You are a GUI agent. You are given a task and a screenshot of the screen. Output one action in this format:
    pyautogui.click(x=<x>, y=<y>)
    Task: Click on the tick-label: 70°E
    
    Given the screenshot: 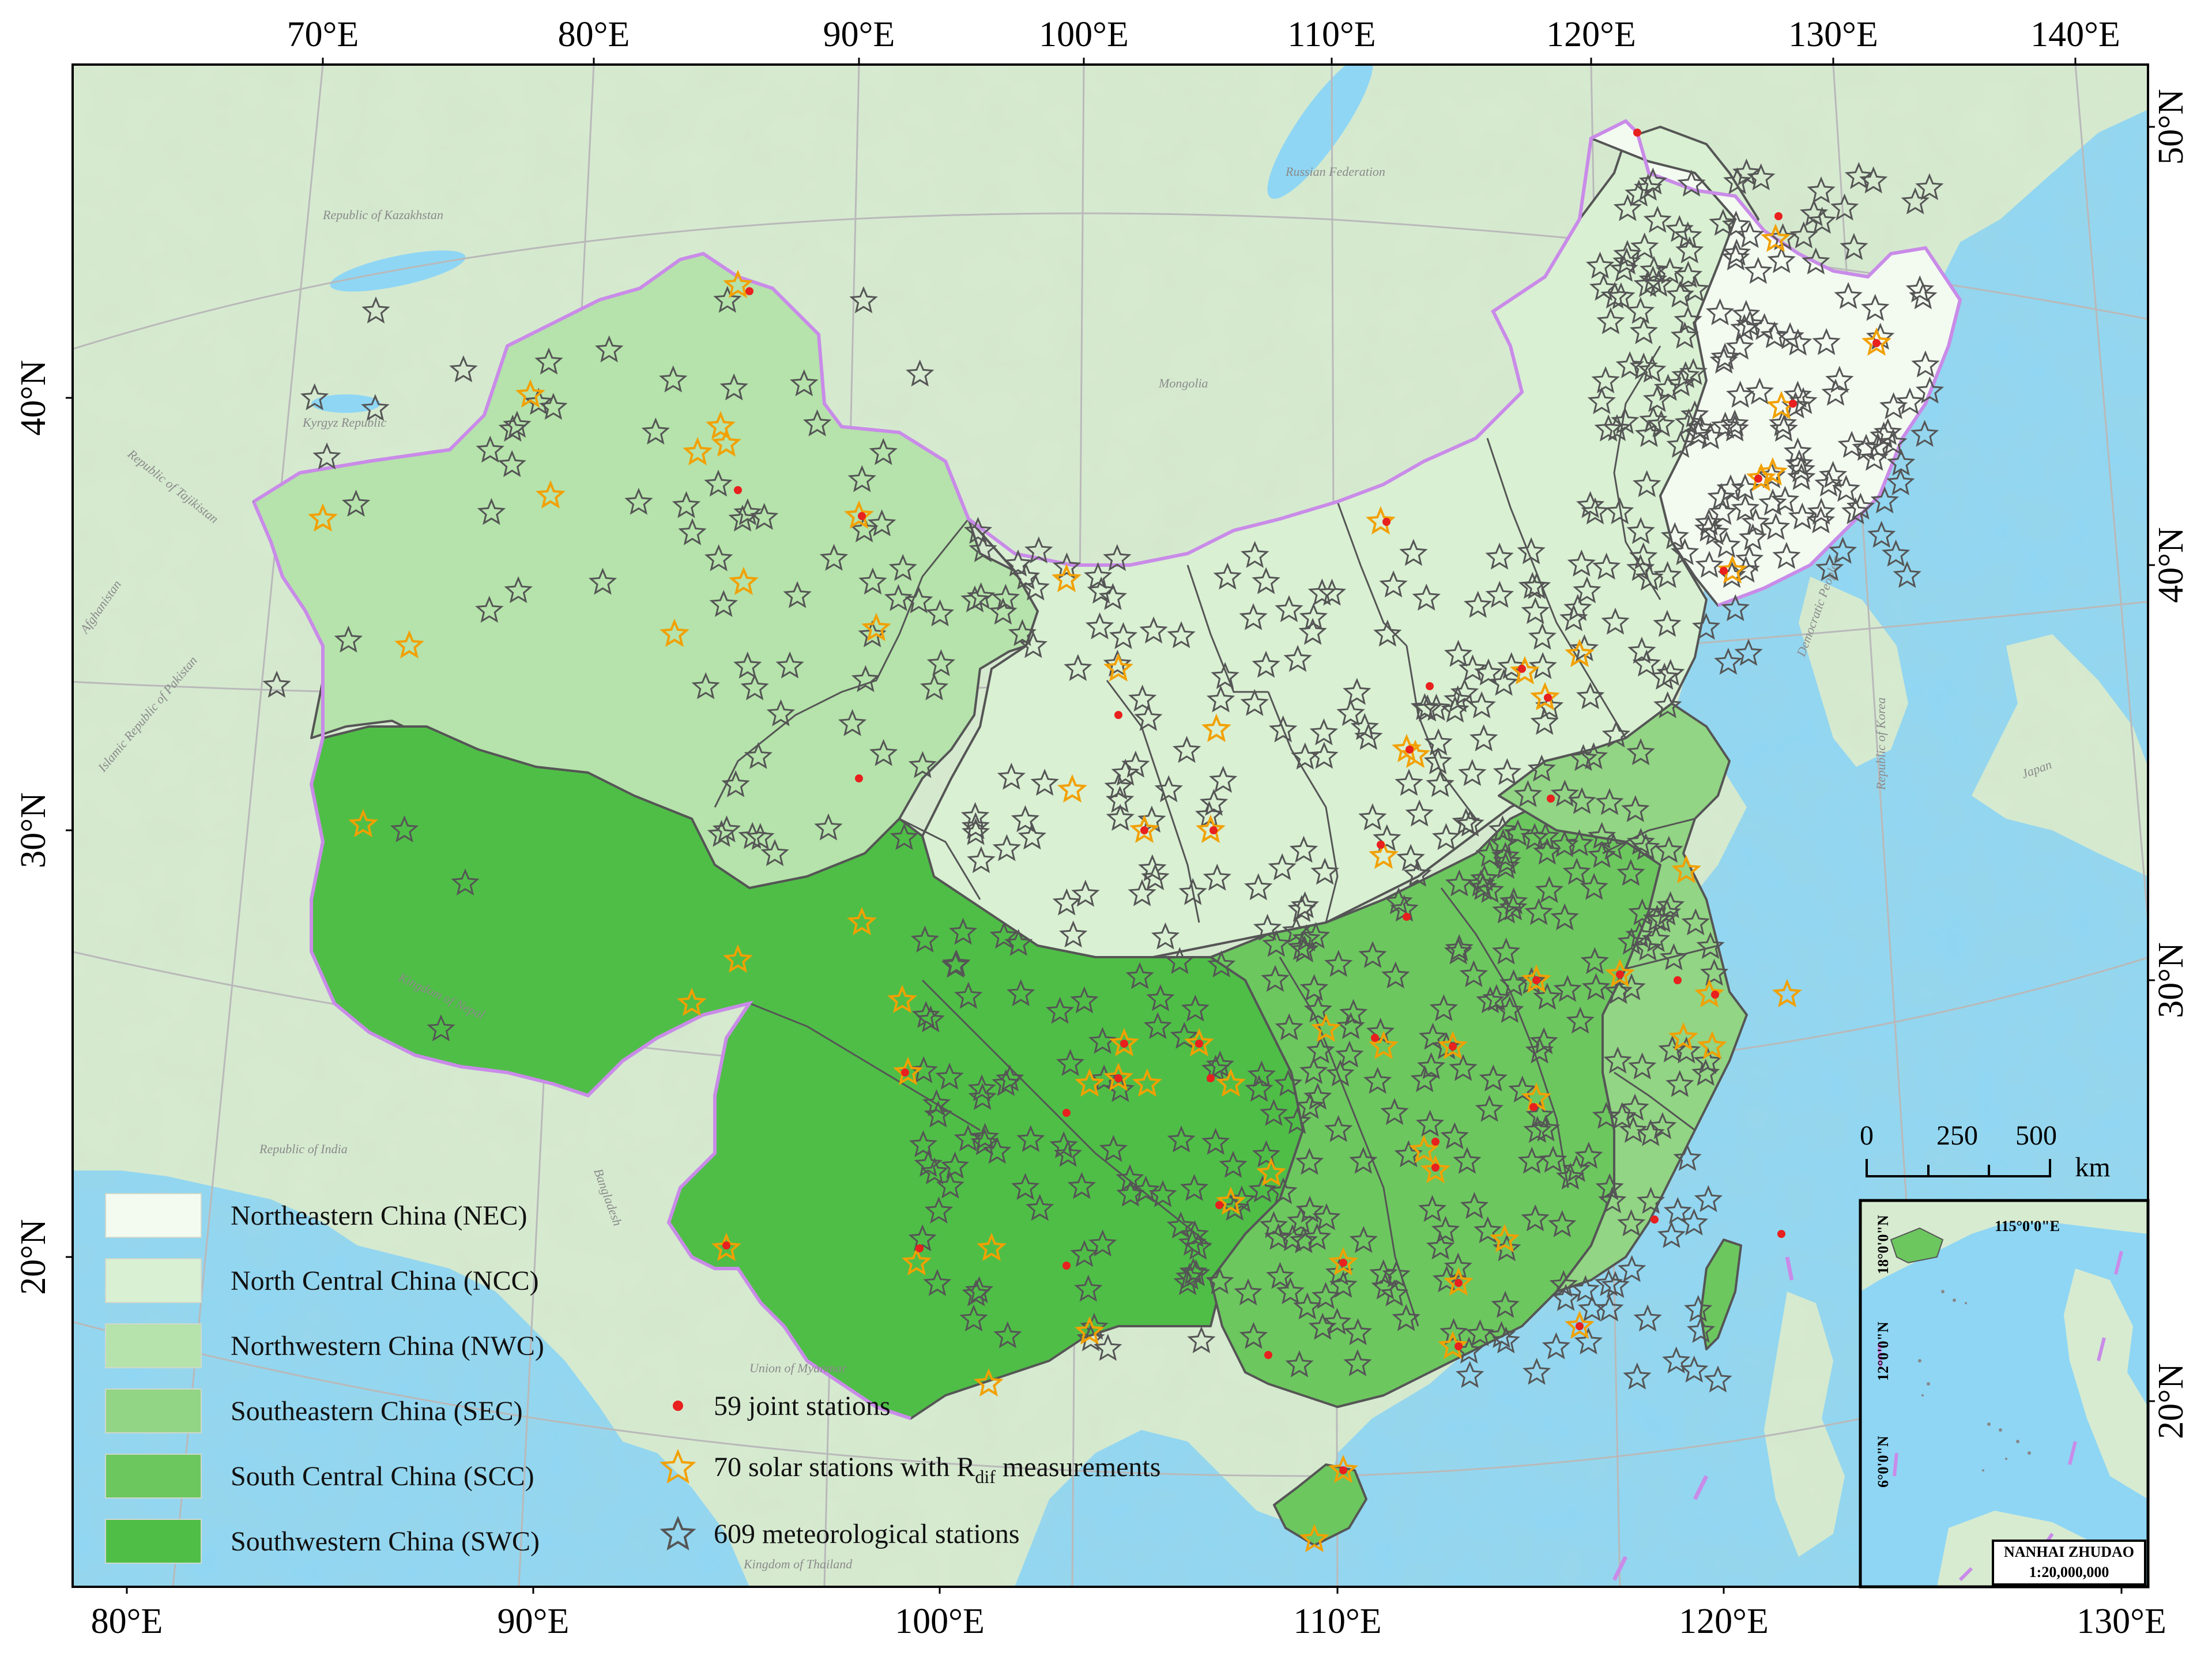 What is the action you would take?
    pyautogui.click(x=323, y=34)
    